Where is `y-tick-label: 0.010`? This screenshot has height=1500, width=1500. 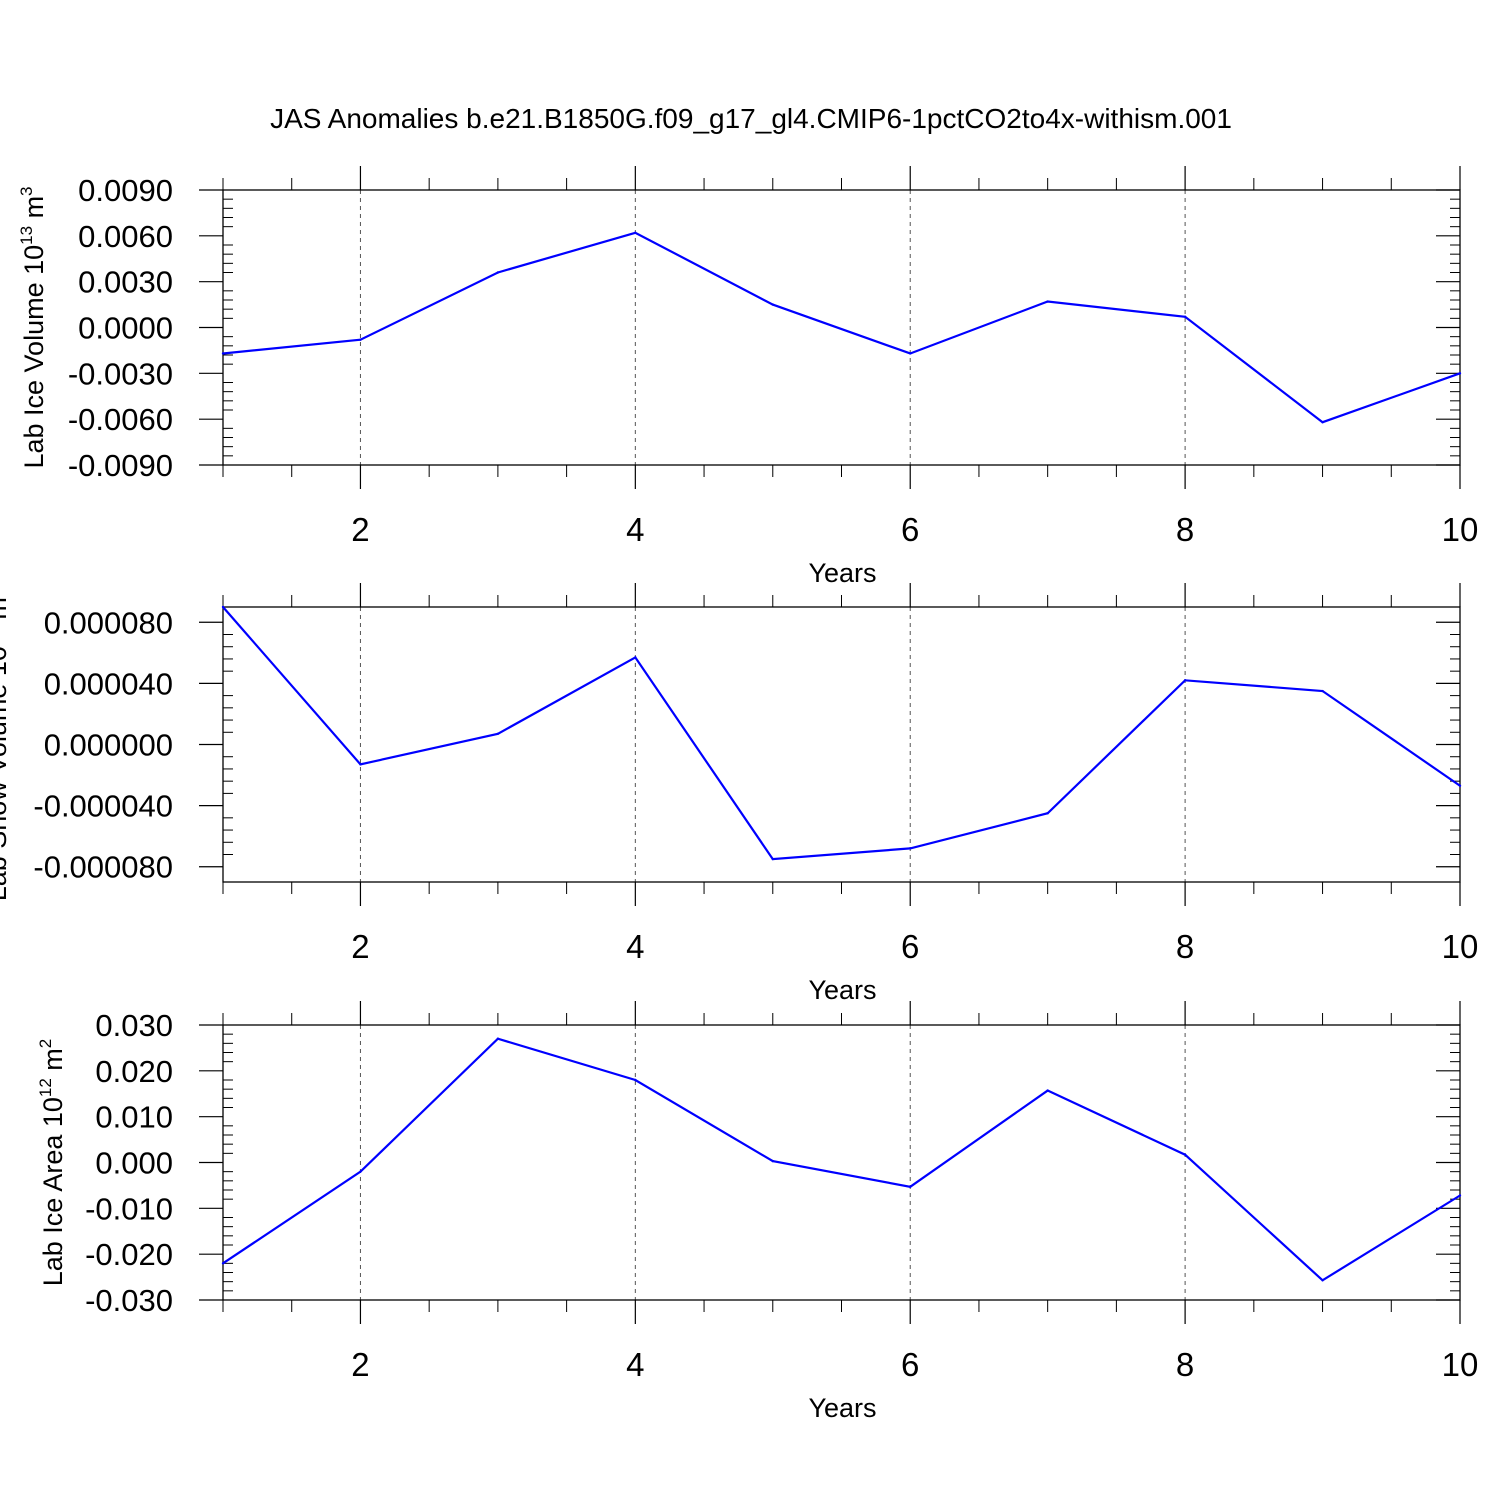 y-tick-label: 0.010 is located at coordinates (134, 1117).